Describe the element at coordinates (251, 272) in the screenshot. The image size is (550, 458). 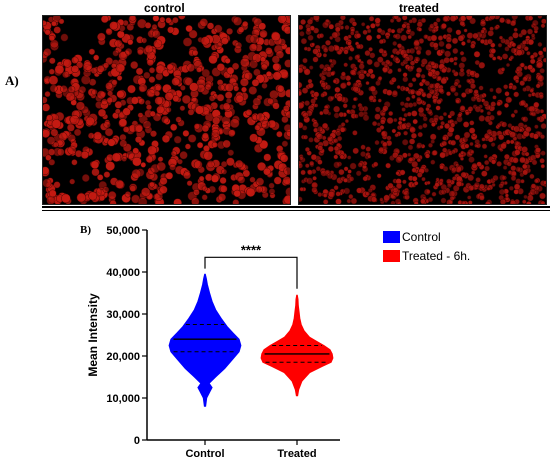
I see `significance-bracket` at that location.